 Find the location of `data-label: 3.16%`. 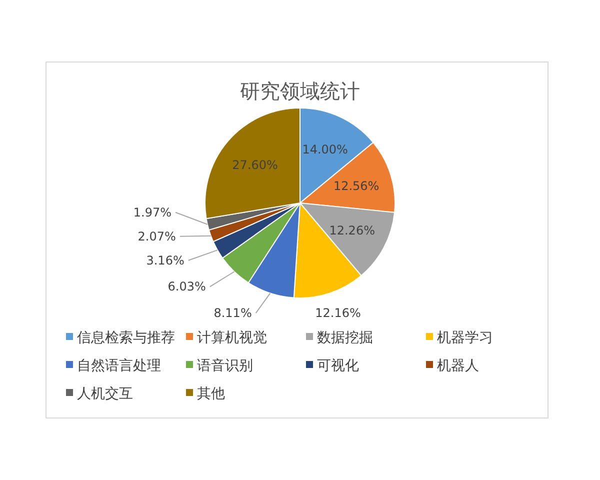

data-label: 3.16% is located at coordinates (165, 260).